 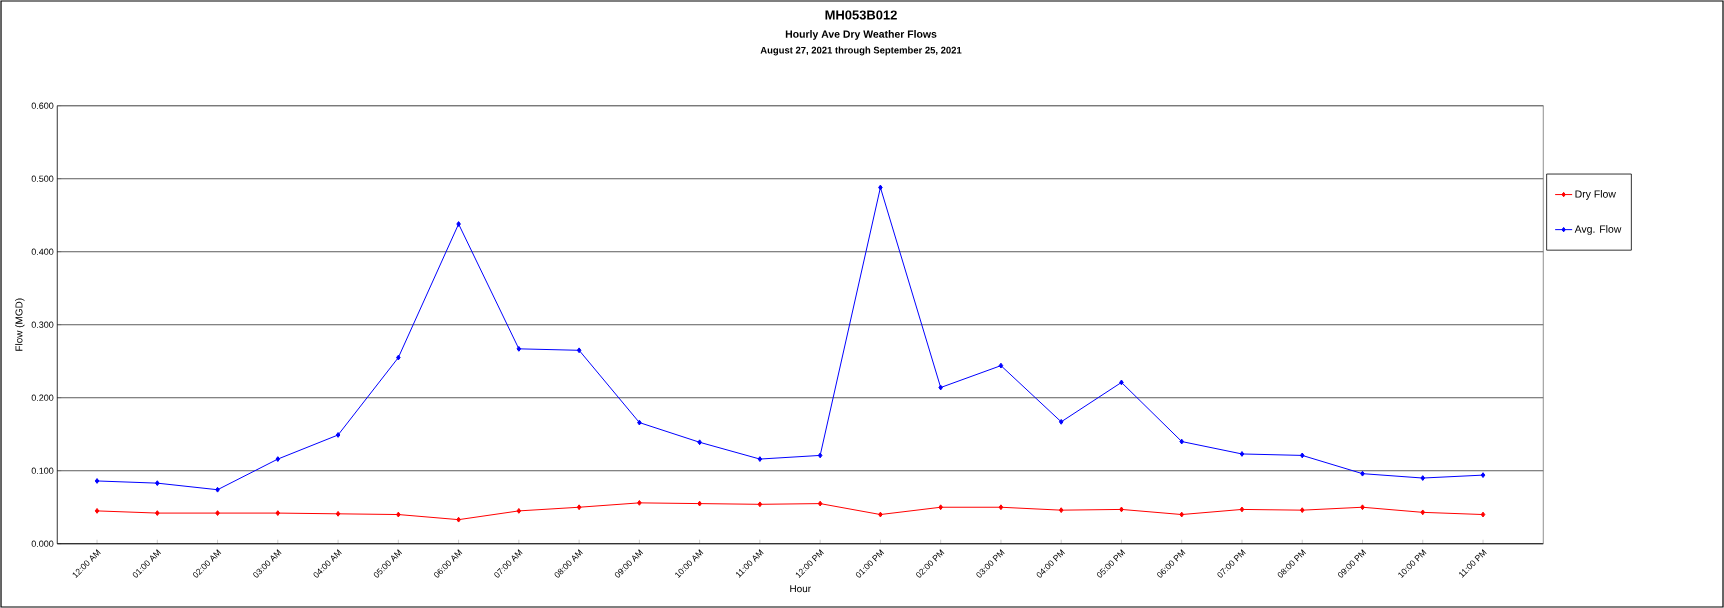 I want to click on legend-label: Dry Flow, so click(x=1595, y=195).